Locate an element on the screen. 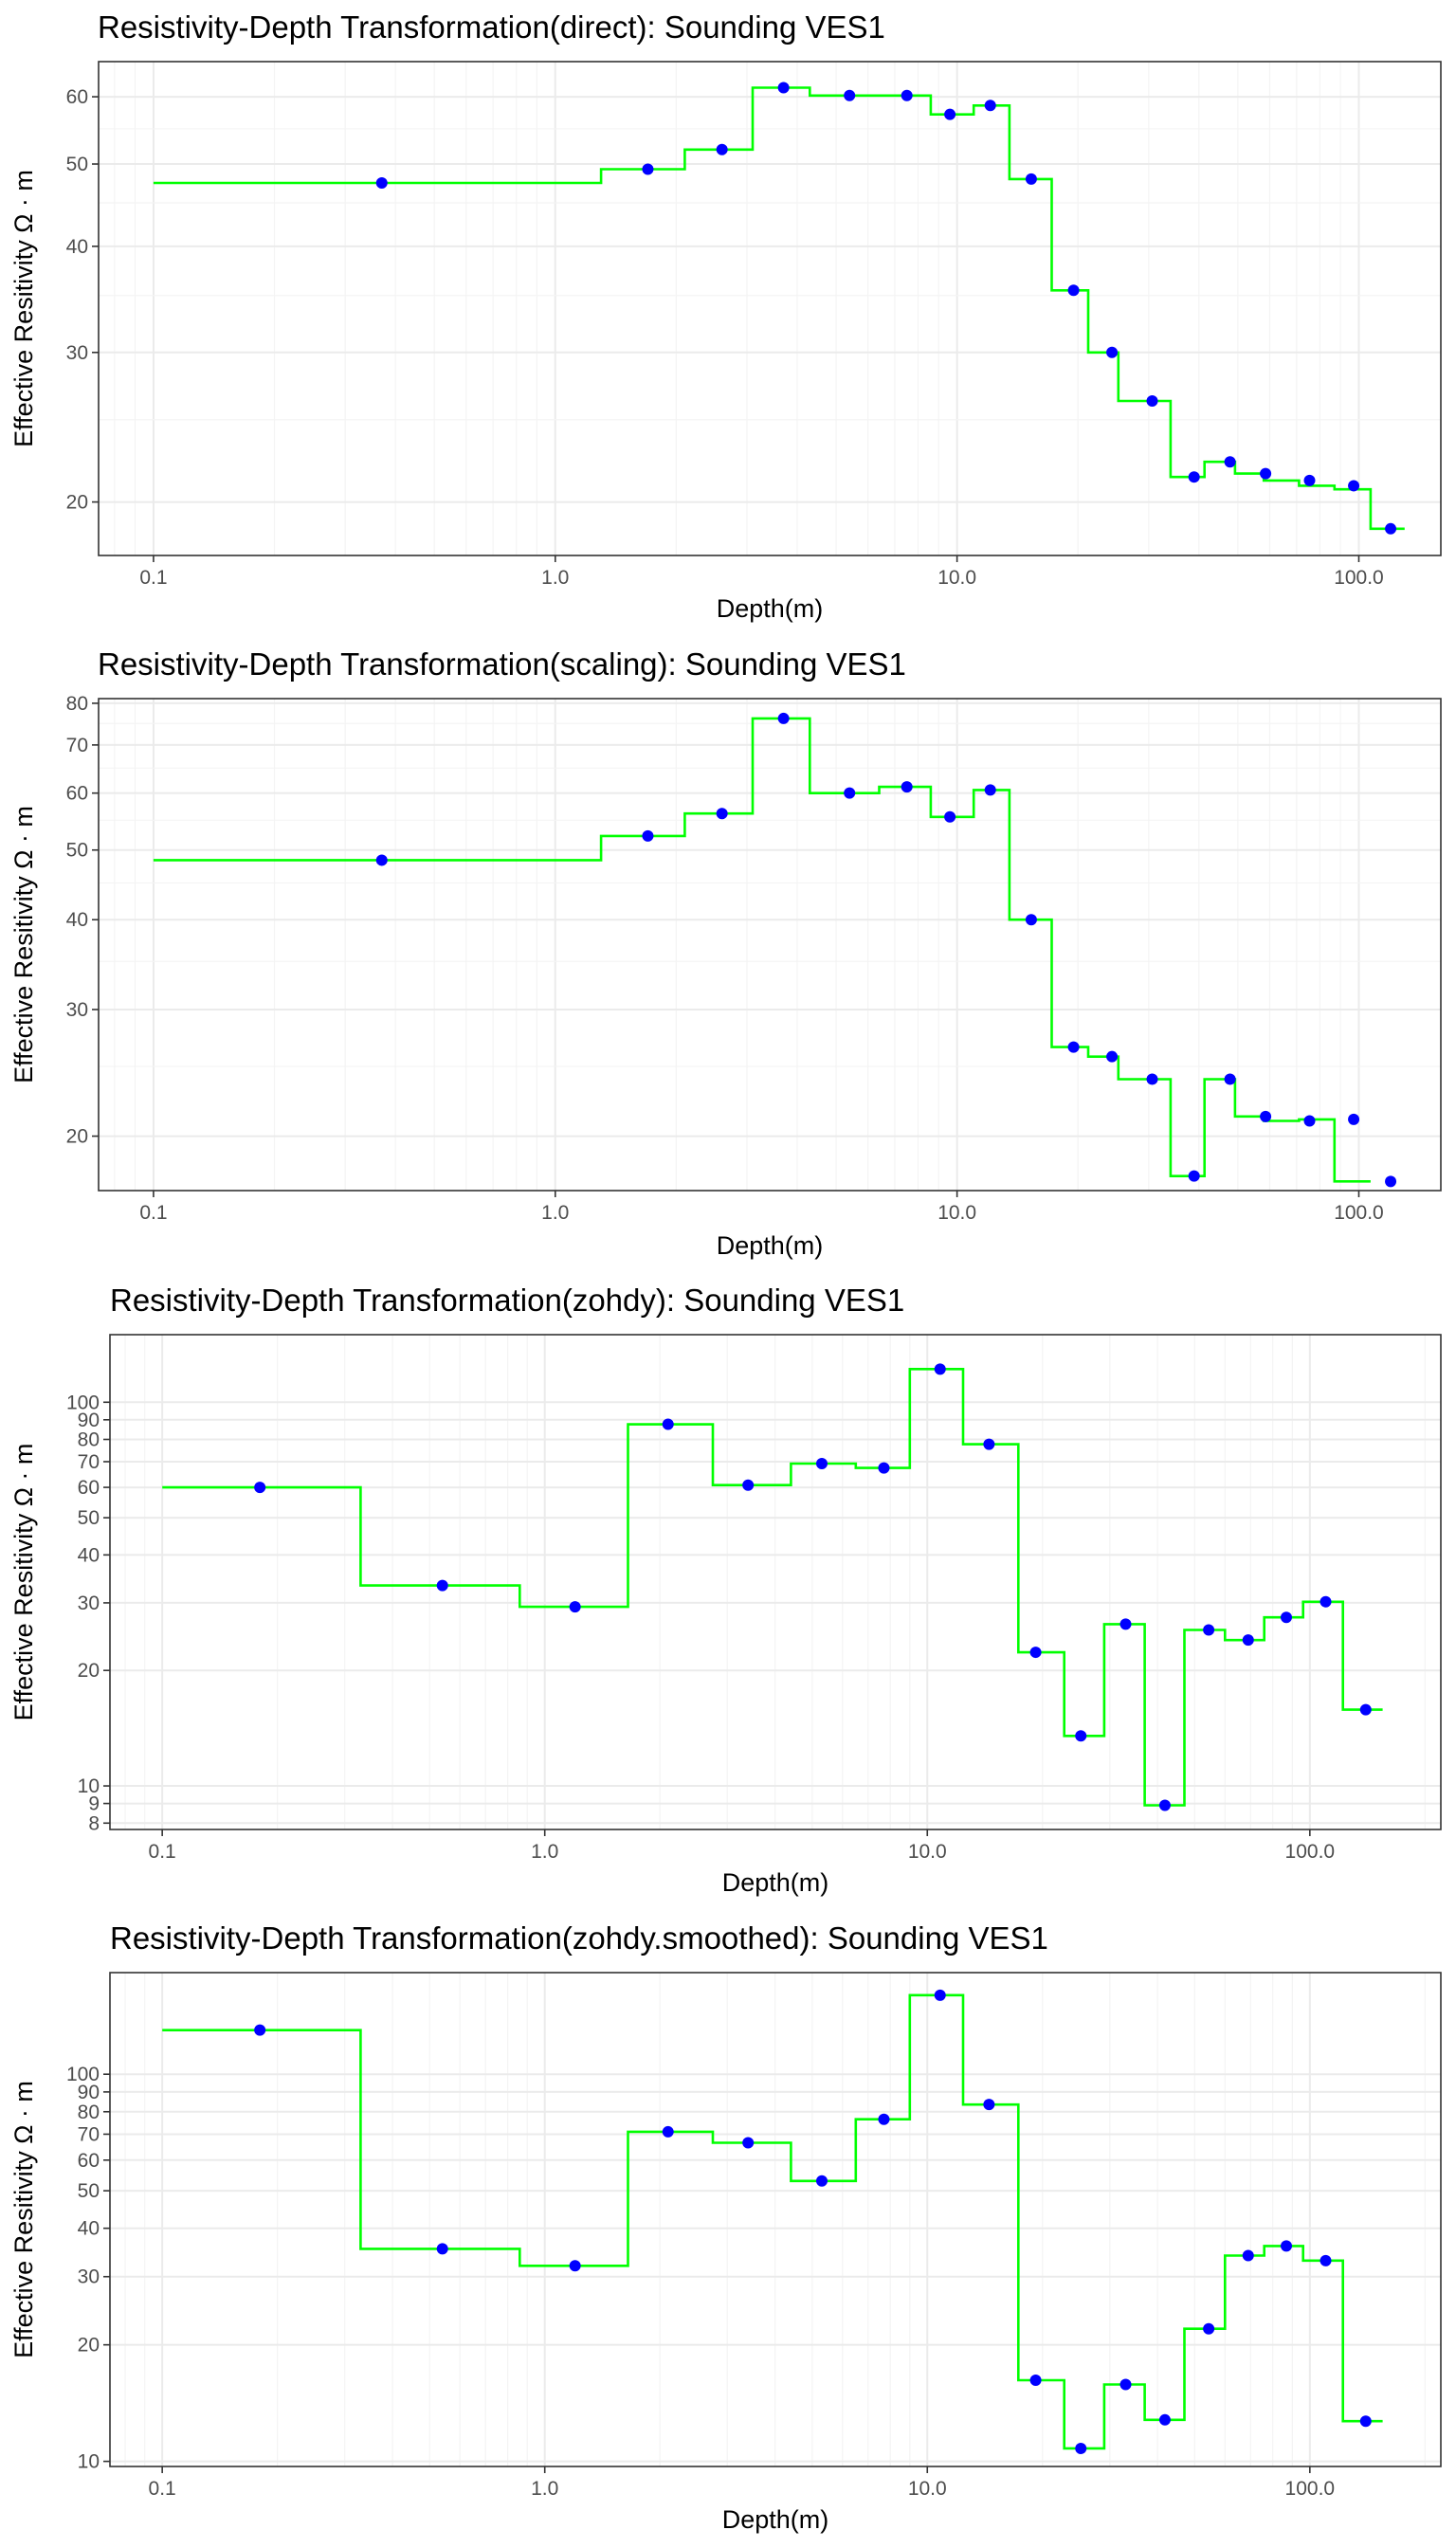 The width and height of the screenshot is (1456, 2548). y-tick-label: 40 is located at coordinates (89, 2229).